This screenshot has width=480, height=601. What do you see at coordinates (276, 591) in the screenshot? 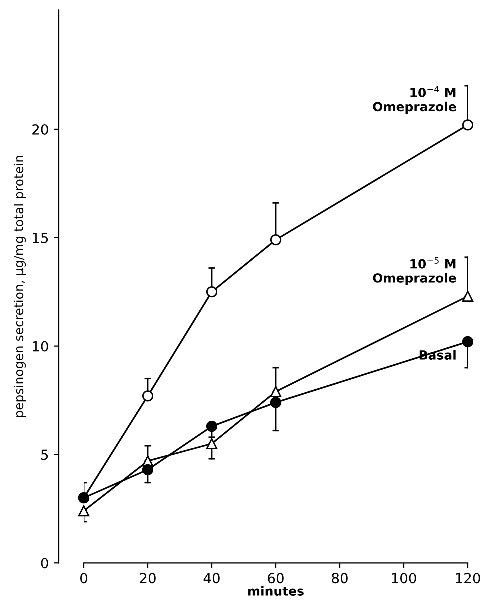
I see `x-axis-title: minutes` at bounding box center [276, 591].